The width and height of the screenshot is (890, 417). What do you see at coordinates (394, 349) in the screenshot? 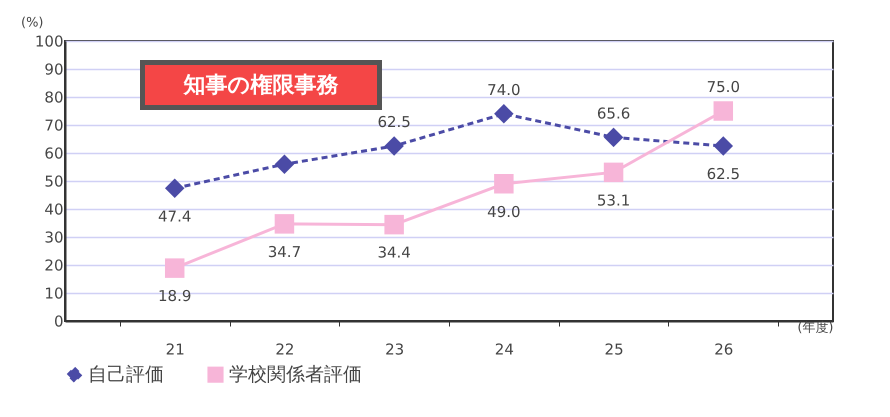
I see `x-tick-label: 23` at bounding box center [394, 349].